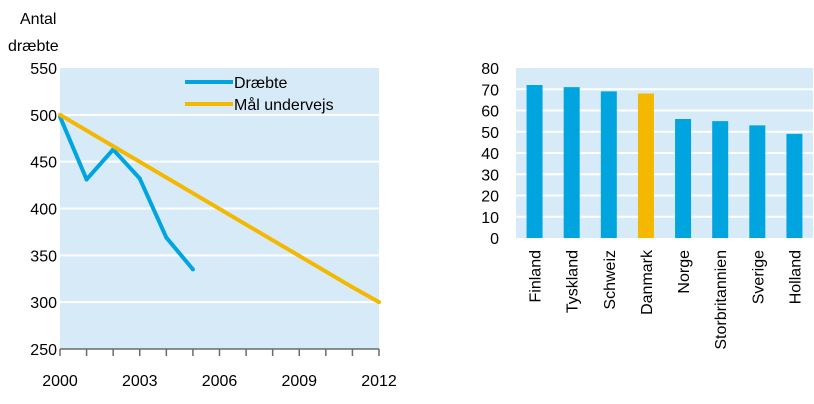 This screenshot has height=404, width=814. I want to click on bar-tyskland, so click(571, 162).